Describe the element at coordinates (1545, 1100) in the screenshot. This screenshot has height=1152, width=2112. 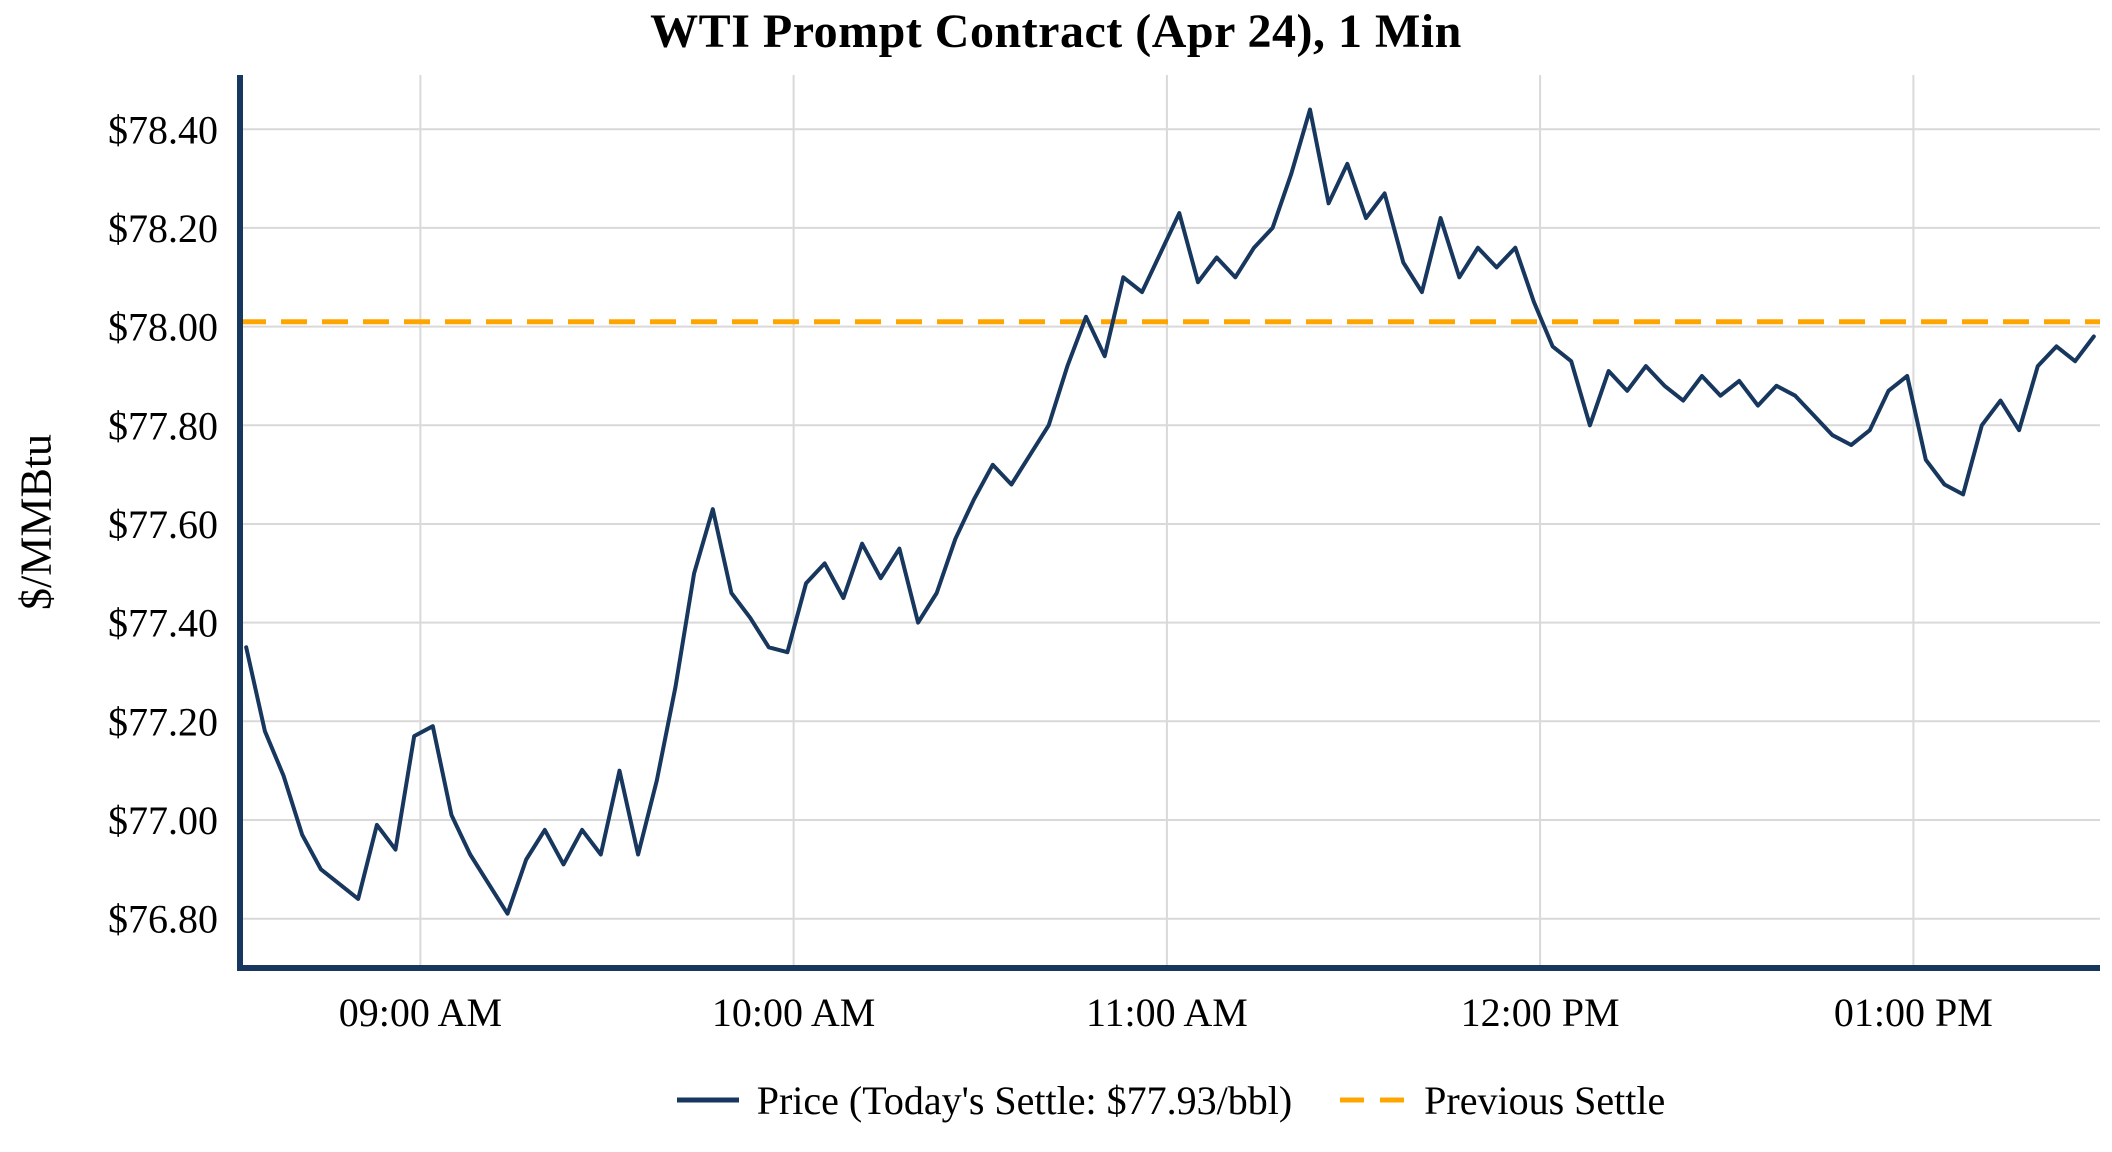
I see `legend-label-prev-settle: Previous Settle` at that location.